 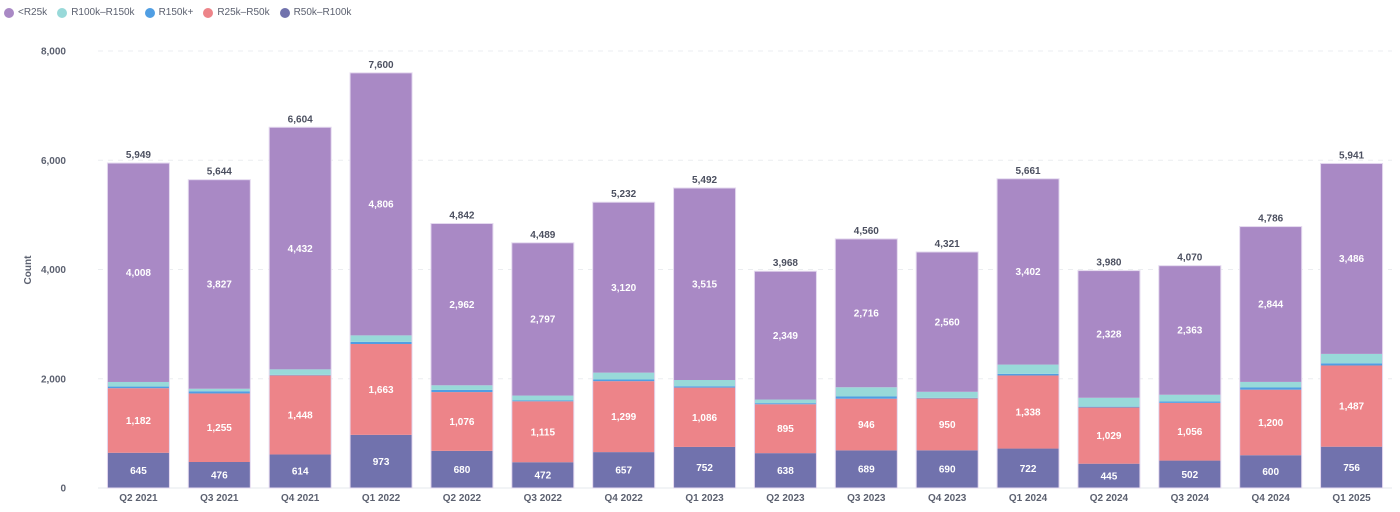 I want to click on legend-item-r25k: <R25k, so click(x=25, y=12).